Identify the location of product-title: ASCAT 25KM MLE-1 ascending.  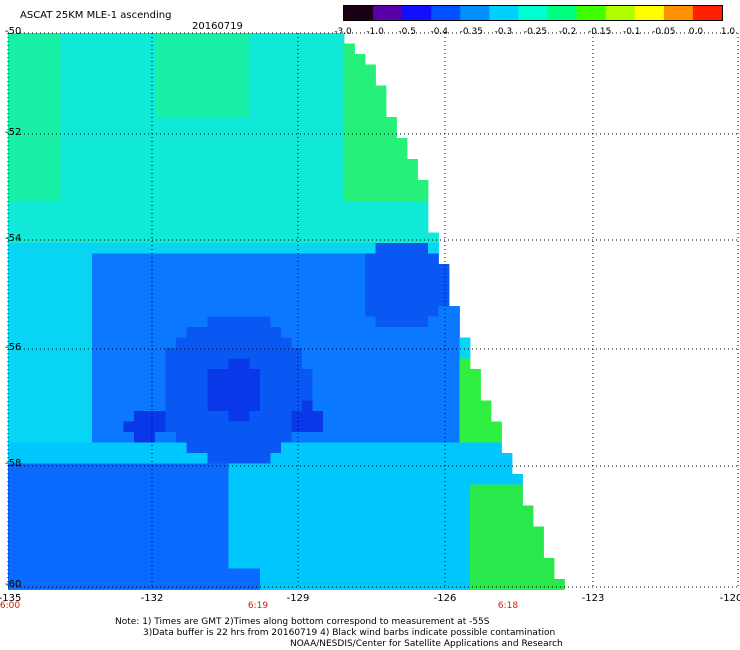
(96, 15).